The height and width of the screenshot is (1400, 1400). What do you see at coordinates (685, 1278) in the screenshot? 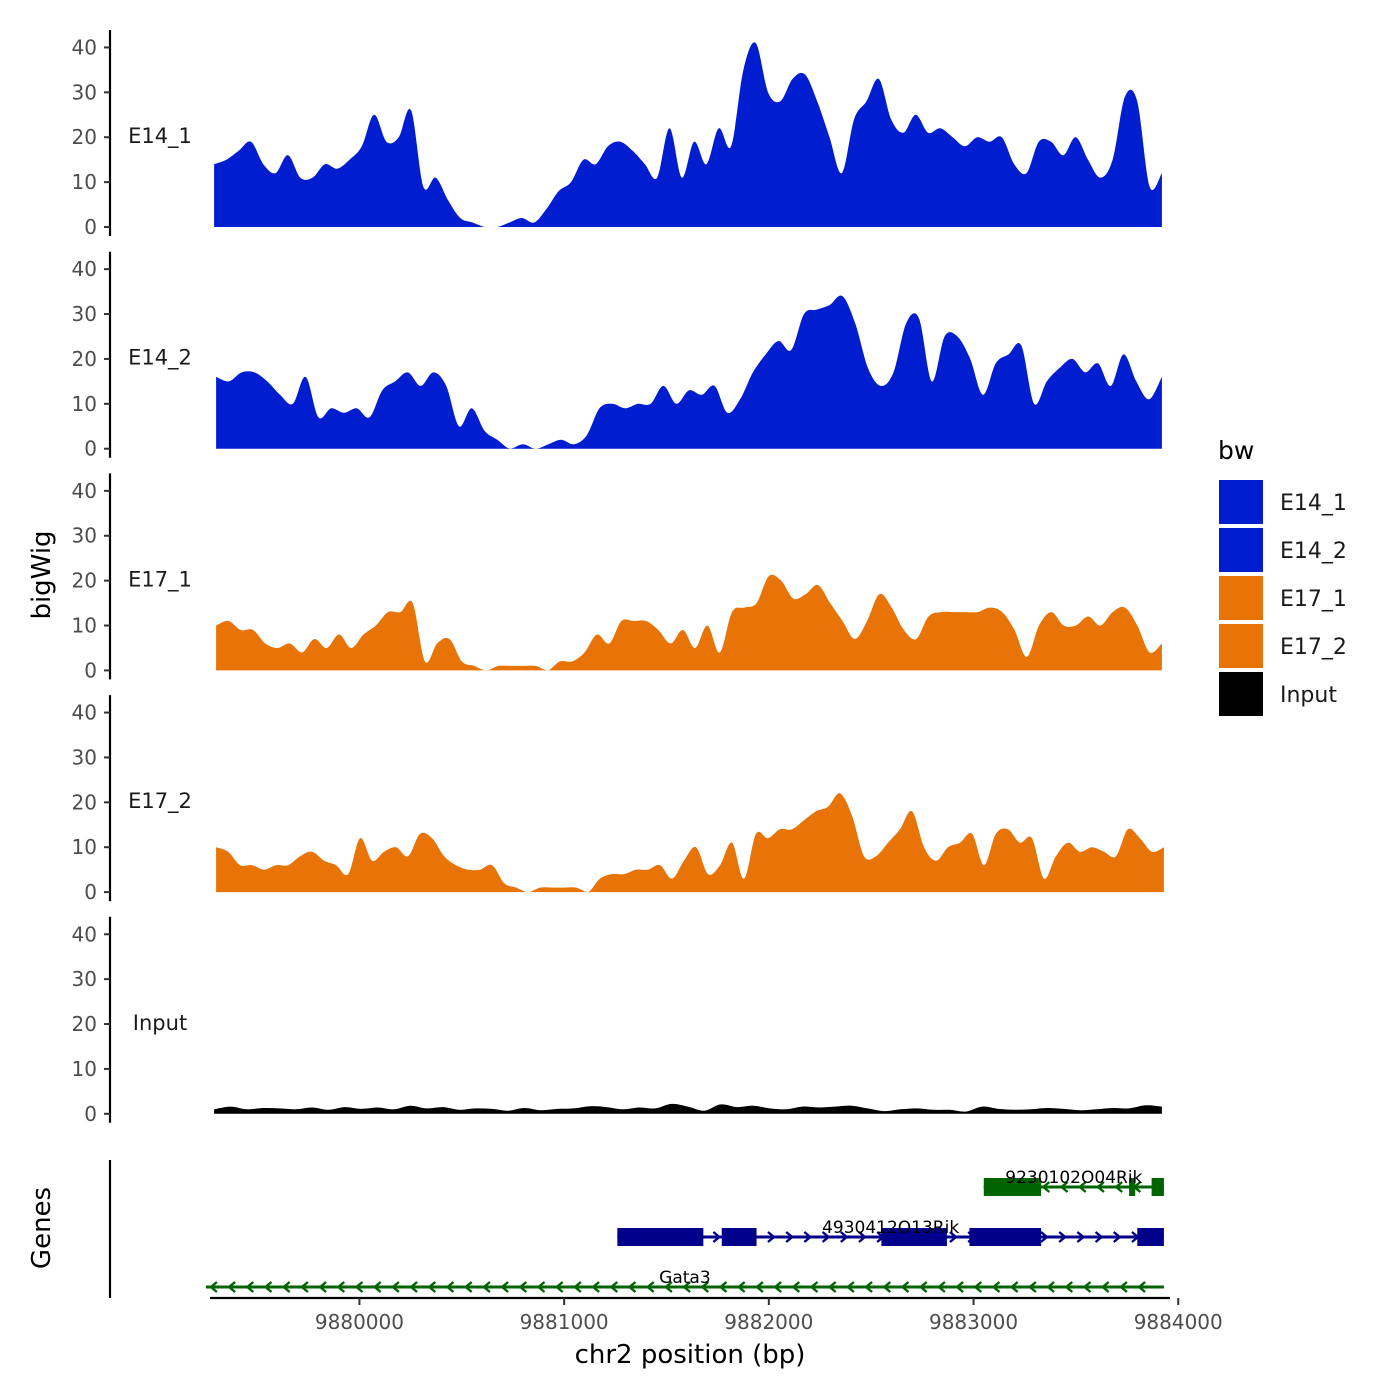
I see `gene-label: Gata3` at bounding box center [685, 1278].